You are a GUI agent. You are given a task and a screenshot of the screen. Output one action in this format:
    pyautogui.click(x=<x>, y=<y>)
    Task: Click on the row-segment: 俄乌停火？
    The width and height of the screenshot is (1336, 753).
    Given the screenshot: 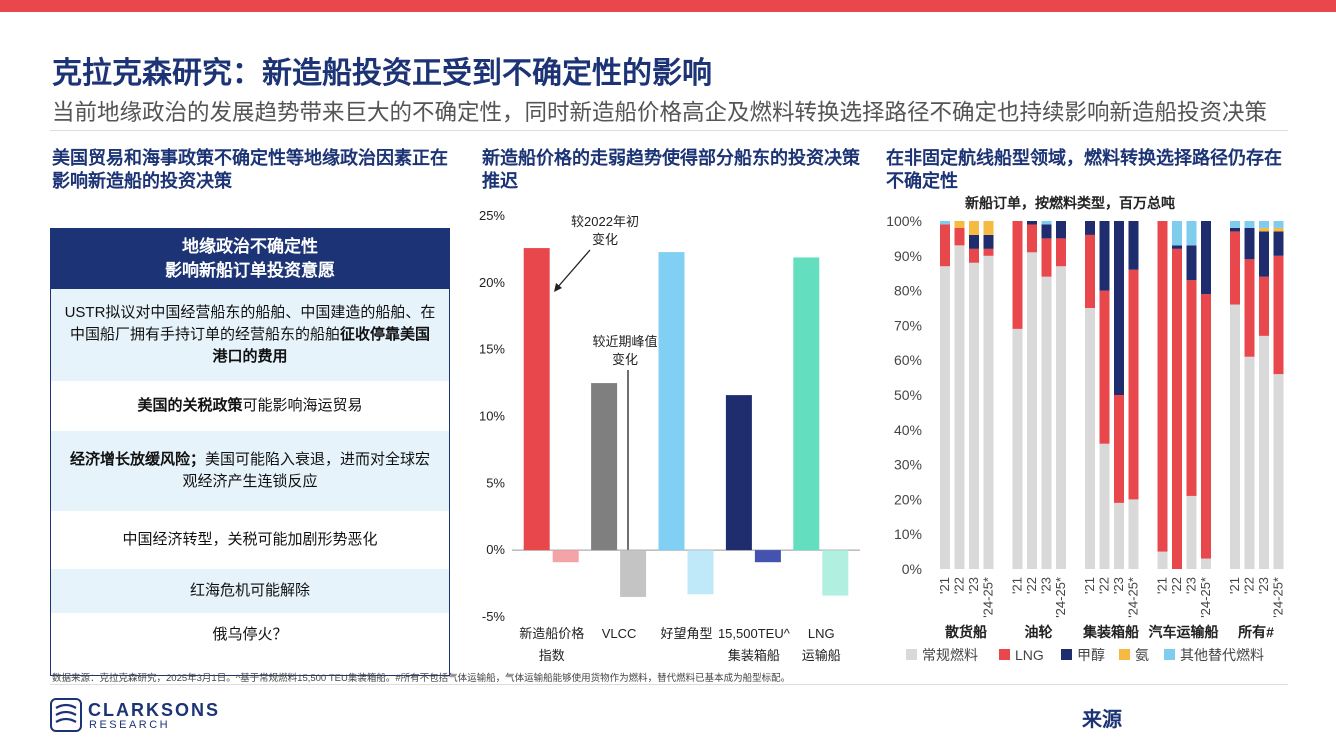 What is the action you would take?
    pyautogui.click(x=250, y=634)
    